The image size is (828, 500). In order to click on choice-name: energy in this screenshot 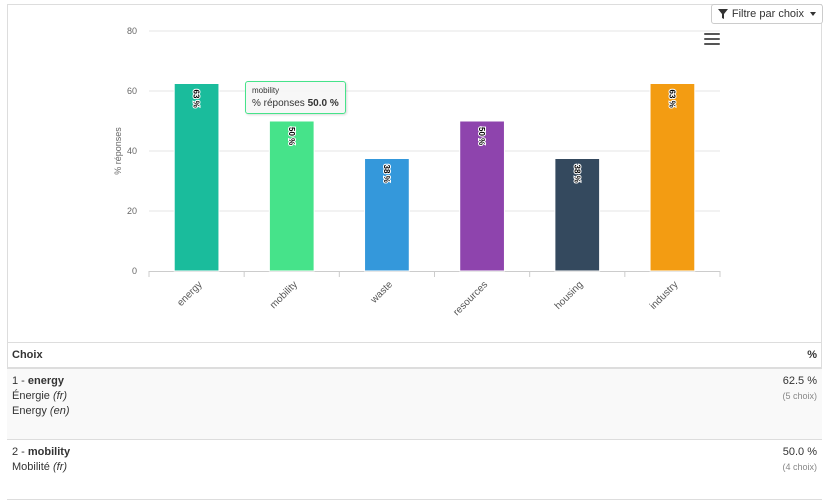, I will do `click(45, 381)`.